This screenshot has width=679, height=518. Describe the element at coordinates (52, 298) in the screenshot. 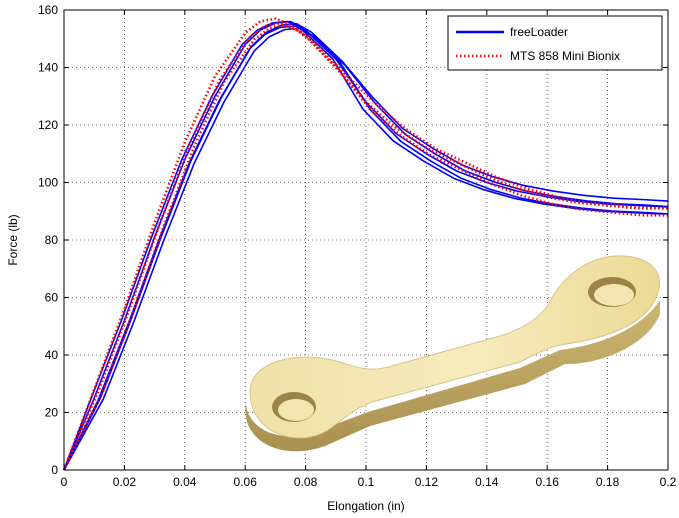

I see `y-tick-label: 60` at that location.